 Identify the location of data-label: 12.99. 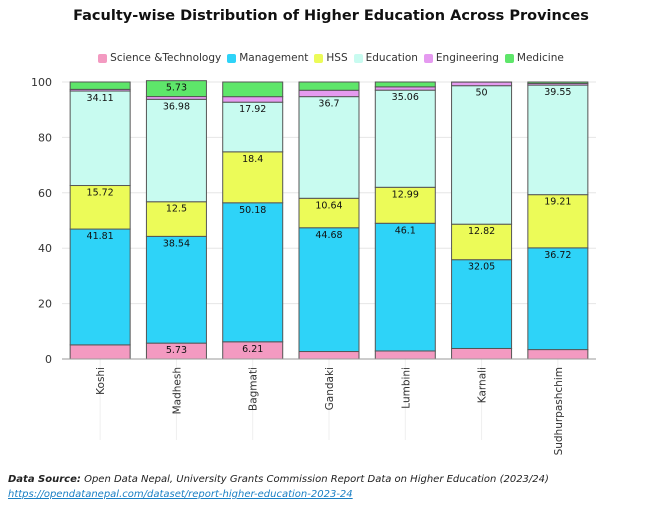
(405, 194).